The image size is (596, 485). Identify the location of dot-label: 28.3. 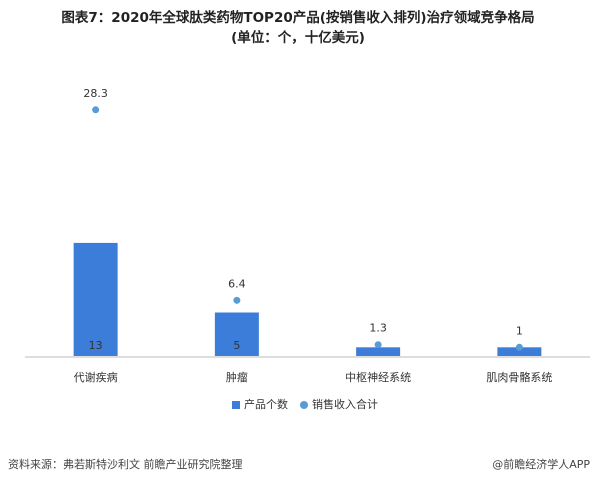
(95, 93).